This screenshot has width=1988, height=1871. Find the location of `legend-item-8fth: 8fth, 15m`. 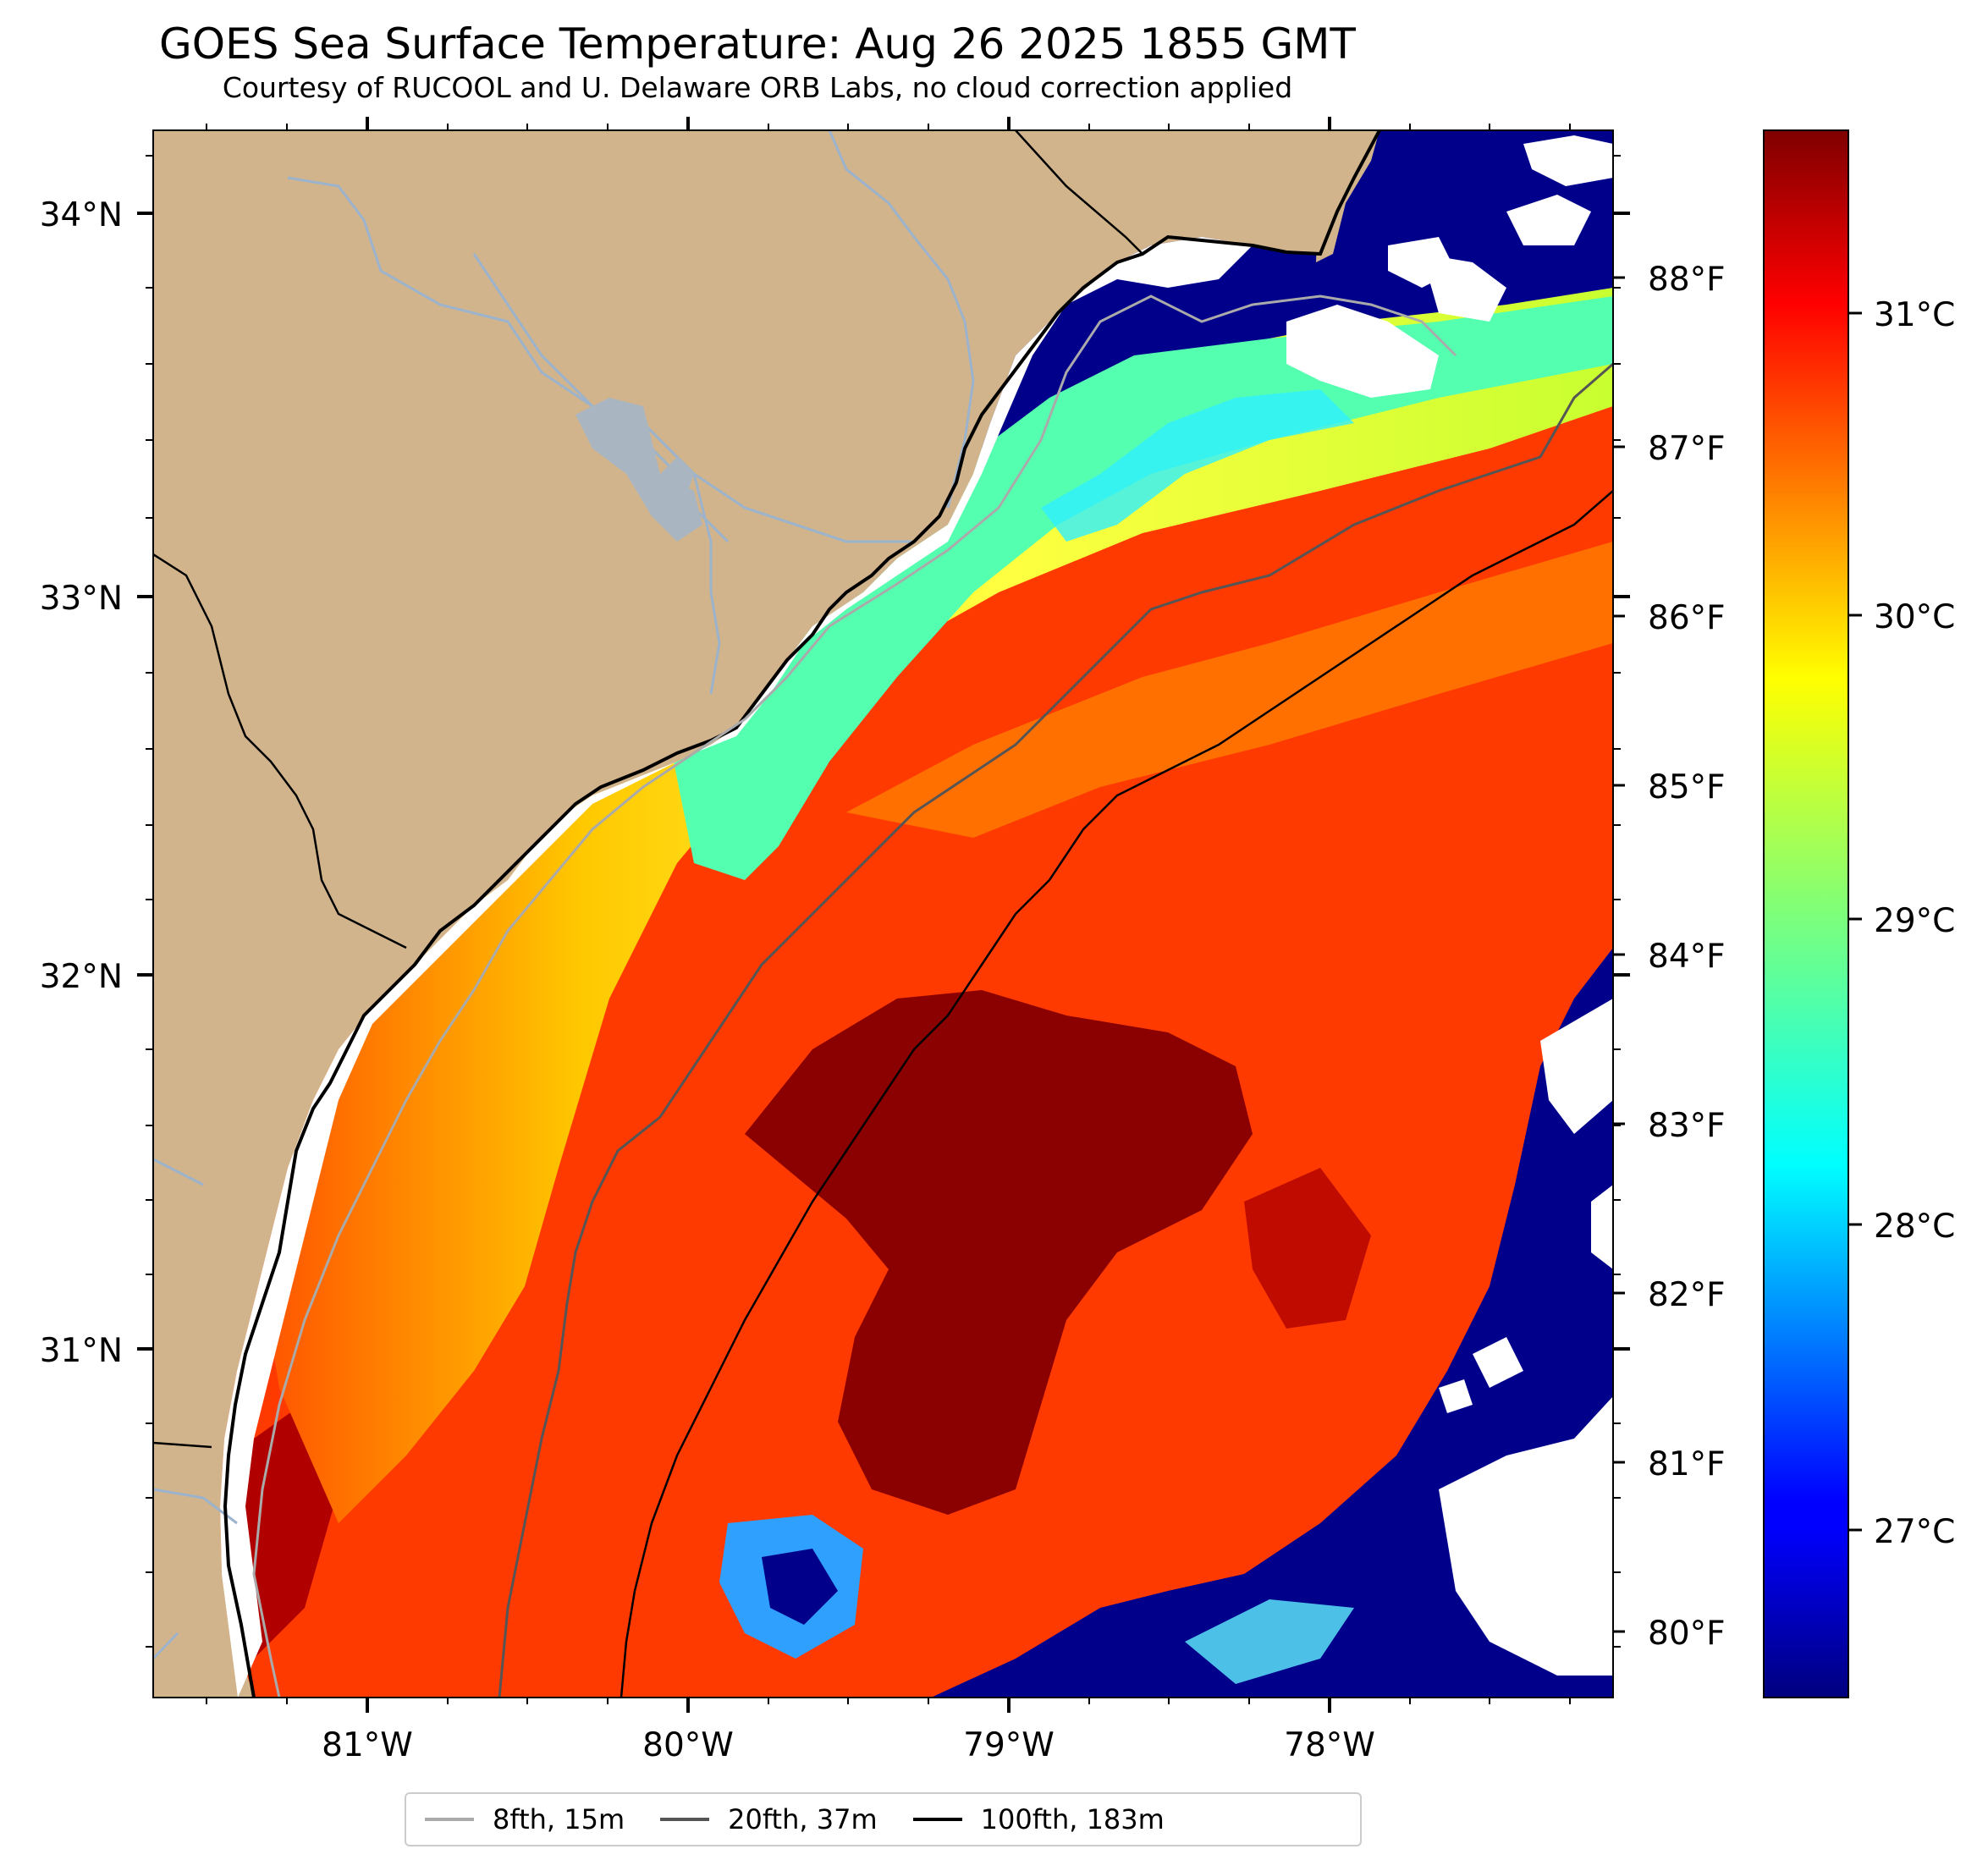

legend-item-8fth: 8fth, 15m is located at coordinates (525, 1819).